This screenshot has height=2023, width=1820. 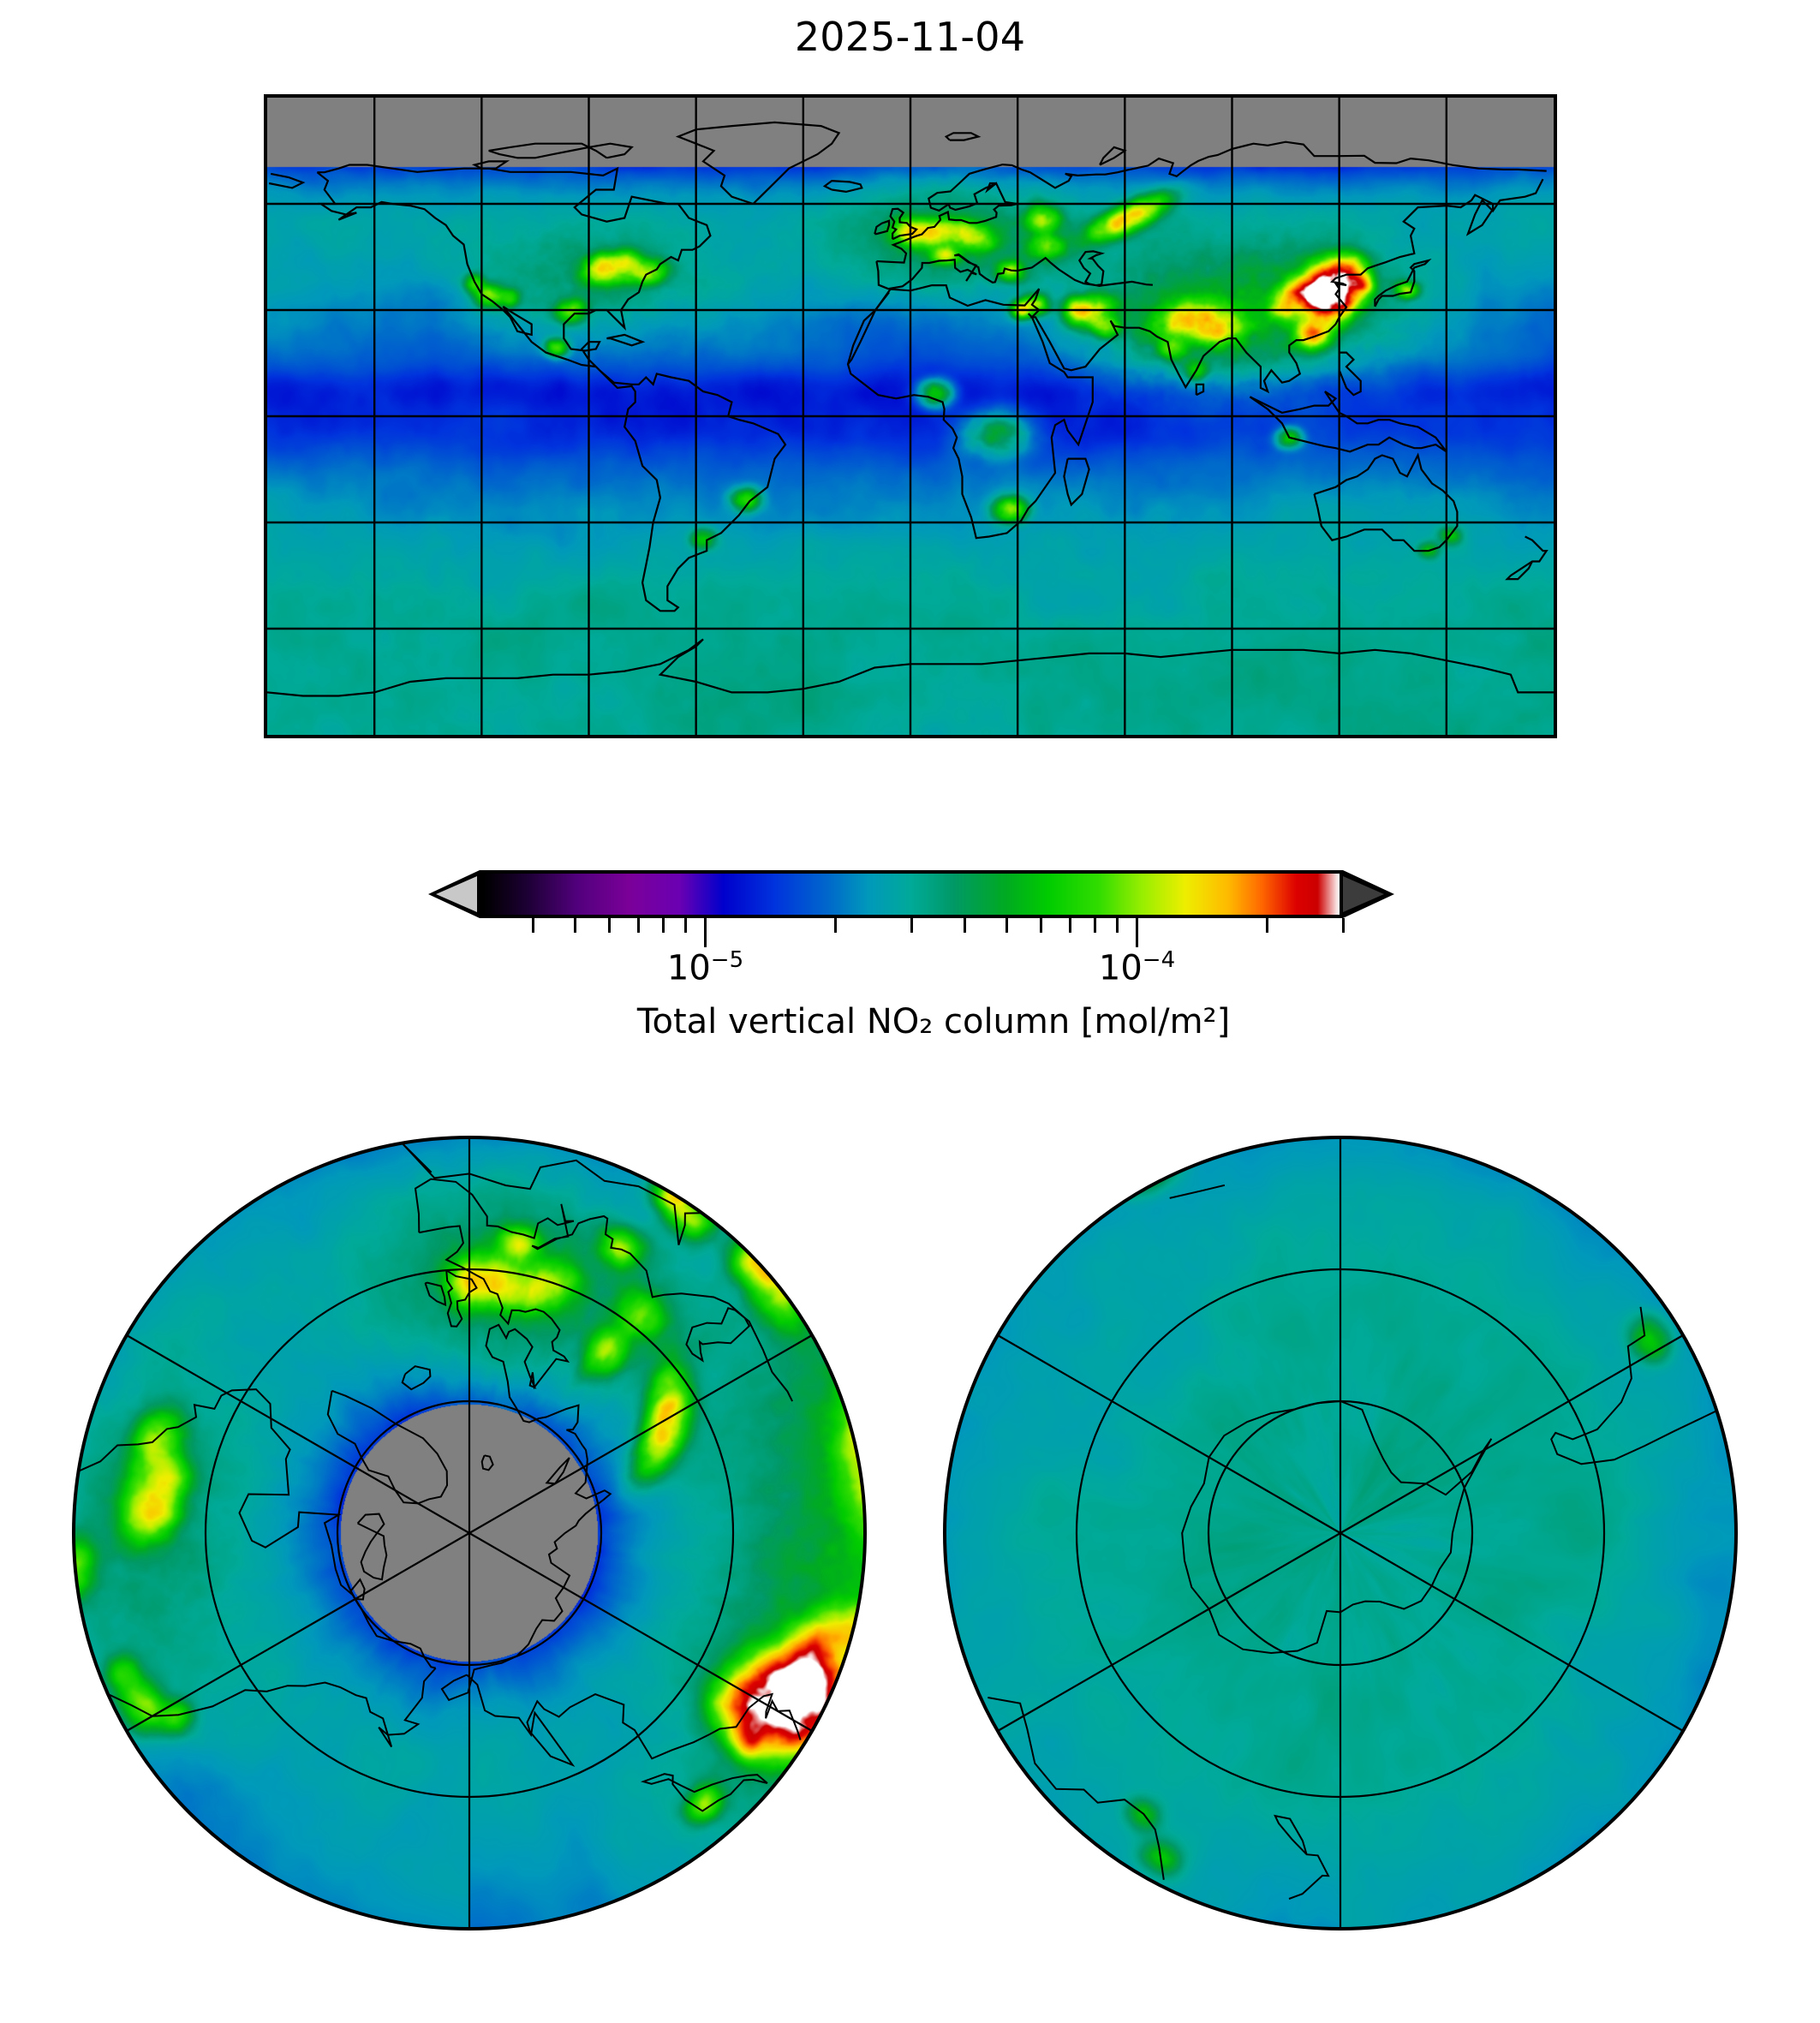 What do you see at coordinates (1363, 894) in the screenshot?
I see `colorbar-over-arrow-fill` at bounding box center [1363, 894].